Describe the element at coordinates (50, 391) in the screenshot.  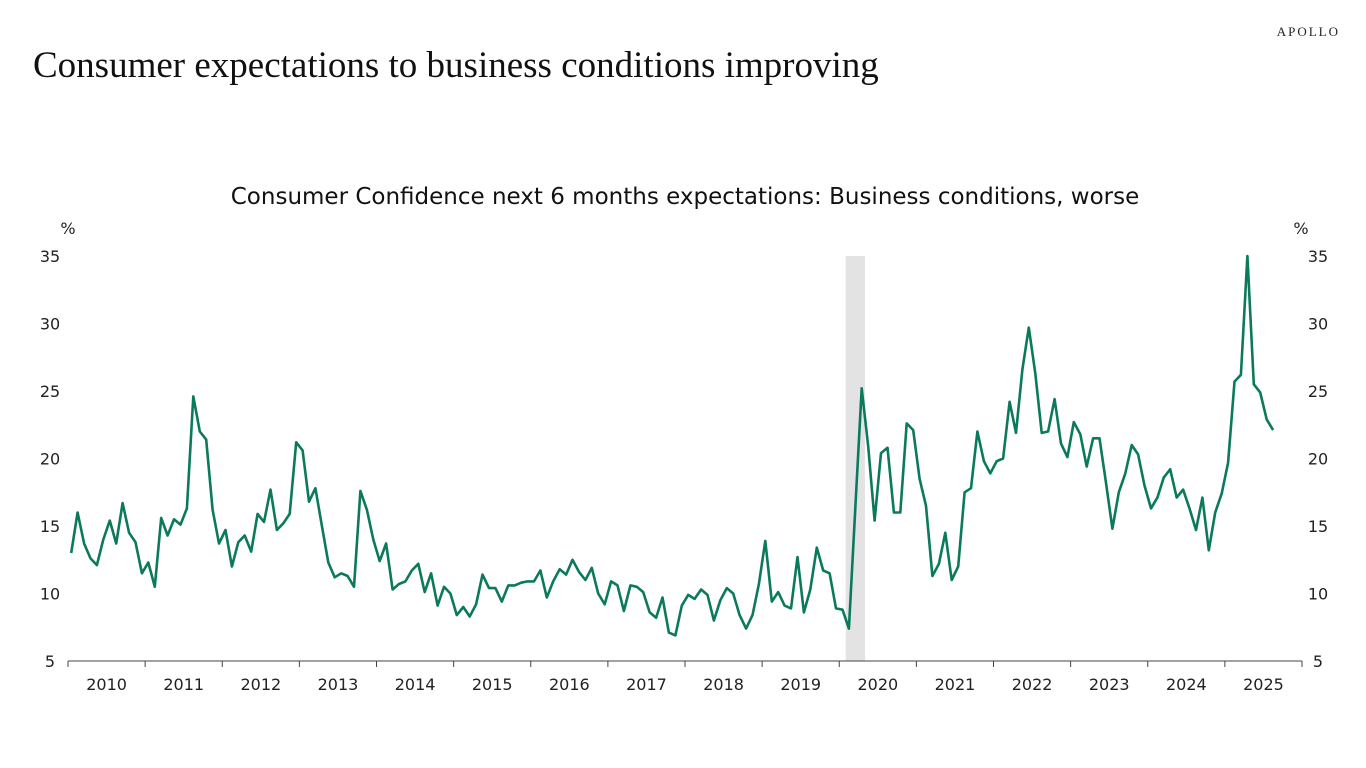
I see `y-tick-label-left: 25` at that location.